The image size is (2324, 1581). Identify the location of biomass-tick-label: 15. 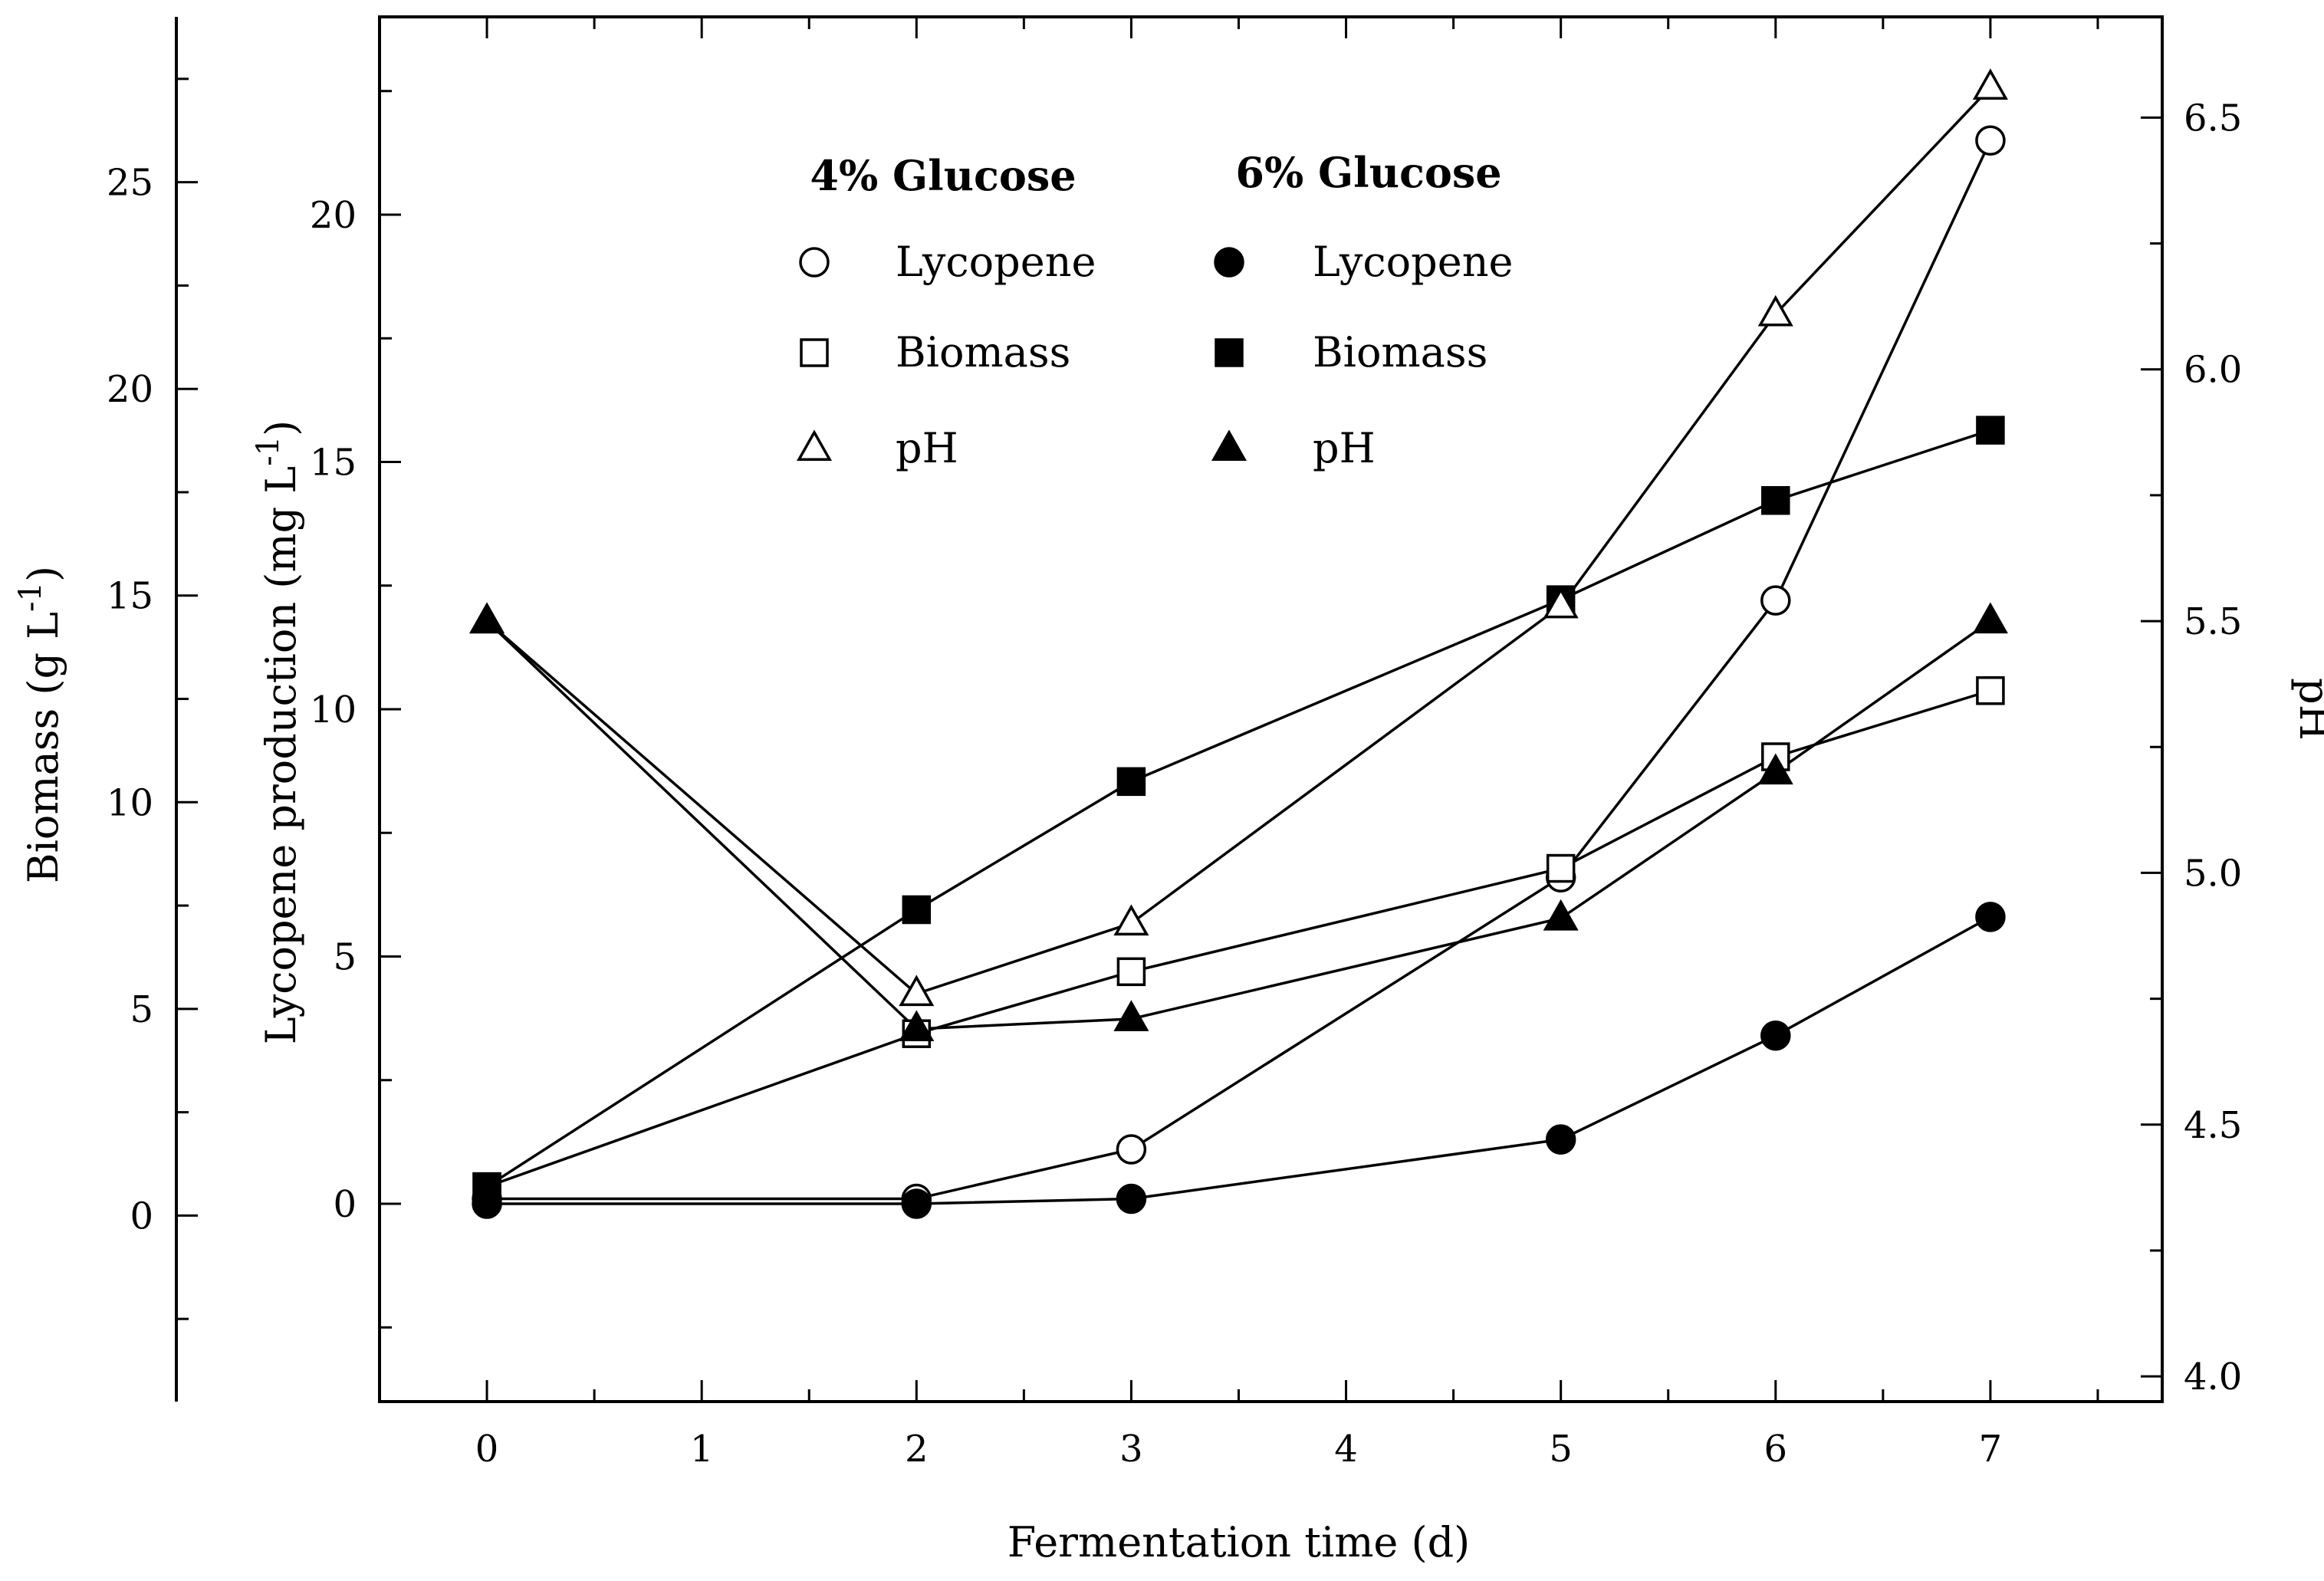
(130, 596).